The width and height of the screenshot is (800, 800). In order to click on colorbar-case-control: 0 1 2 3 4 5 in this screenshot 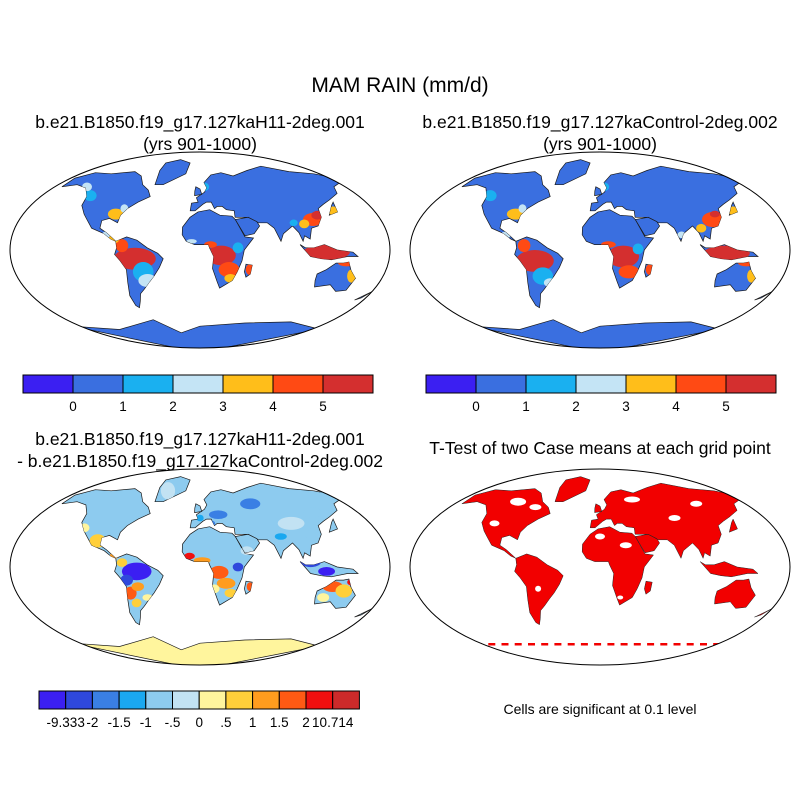, I will do `click(601, 394)`.